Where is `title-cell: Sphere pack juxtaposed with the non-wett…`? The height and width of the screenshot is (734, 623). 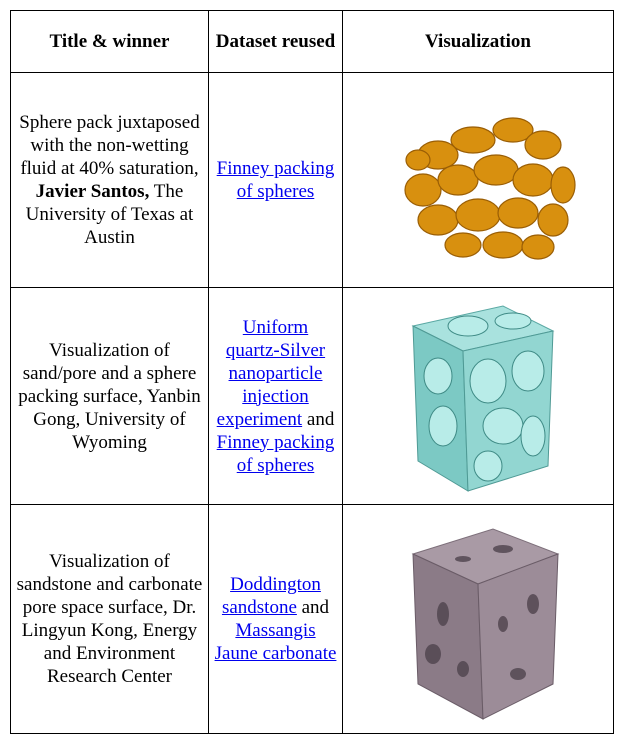
title-cell: Sphere pack juxtaposed with the non-wett… is located at coordinates (109, 180).